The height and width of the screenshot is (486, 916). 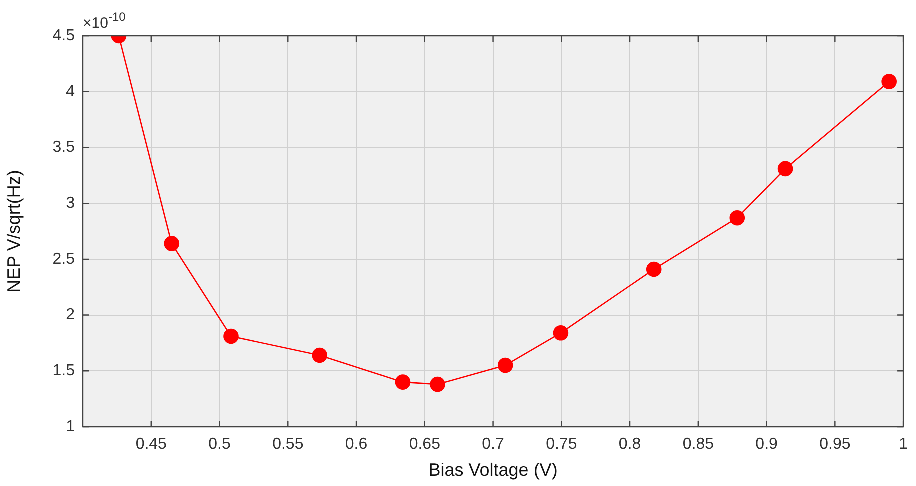 I want to click on x-tick-label: 0.95, so click(x=835, y=445).